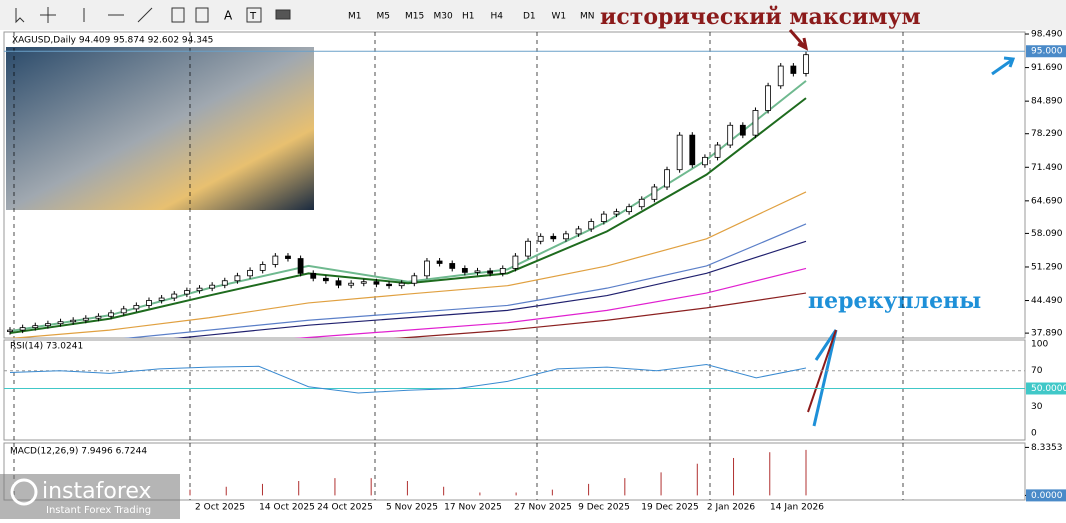  What do you see at coordinates (468, 17) in the screenshot?
I see `timeframe-button: H1` at bounding box center [468, 17].